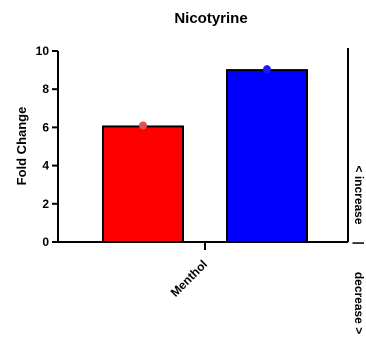 This screenshot has height=351, width=366. Describe the element at coordinates (45, 242) in the screenshot. I see `y-tick-label: 0` at that location.